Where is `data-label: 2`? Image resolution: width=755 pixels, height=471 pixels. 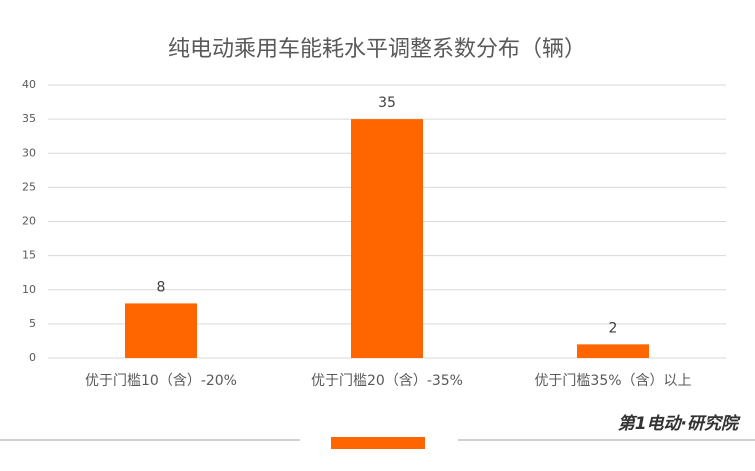 data-label: 2 is located at coordinates (613, 328).